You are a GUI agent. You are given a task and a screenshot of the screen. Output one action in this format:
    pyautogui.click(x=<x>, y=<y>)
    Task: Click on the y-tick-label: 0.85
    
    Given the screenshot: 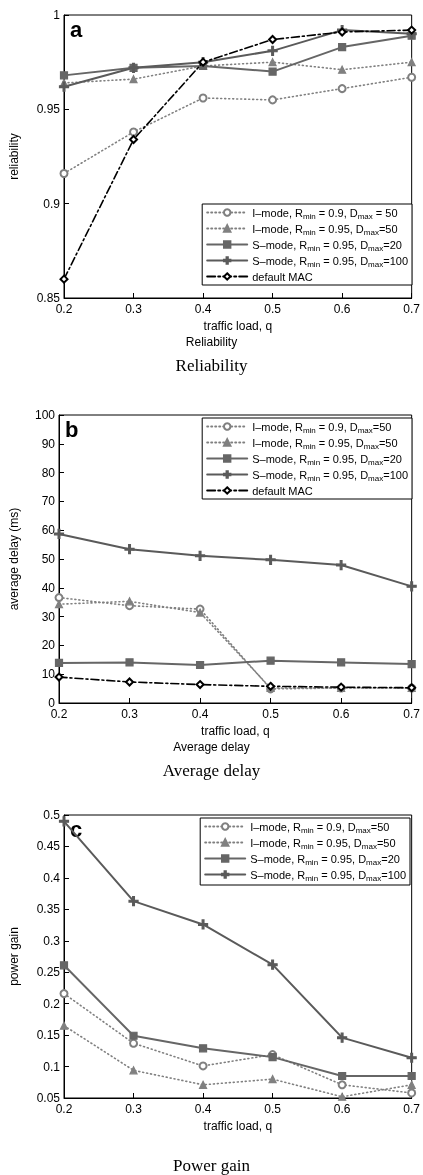 What is the action you would take?
    pyautogui.click(x=48, y=298)
    